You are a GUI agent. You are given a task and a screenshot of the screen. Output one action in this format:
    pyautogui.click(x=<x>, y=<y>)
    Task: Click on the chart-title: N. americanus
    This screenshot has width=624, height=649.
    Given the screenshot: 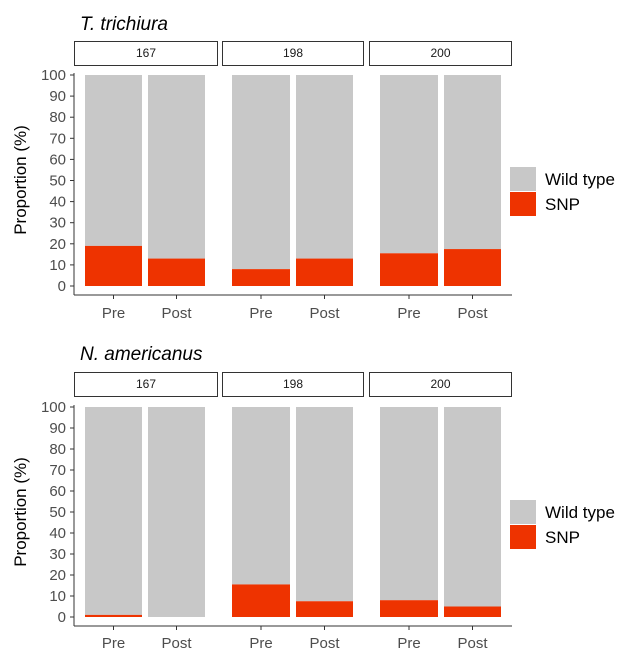 What is the action you would take?
    pyautogui.click(x=141, y=354)
    